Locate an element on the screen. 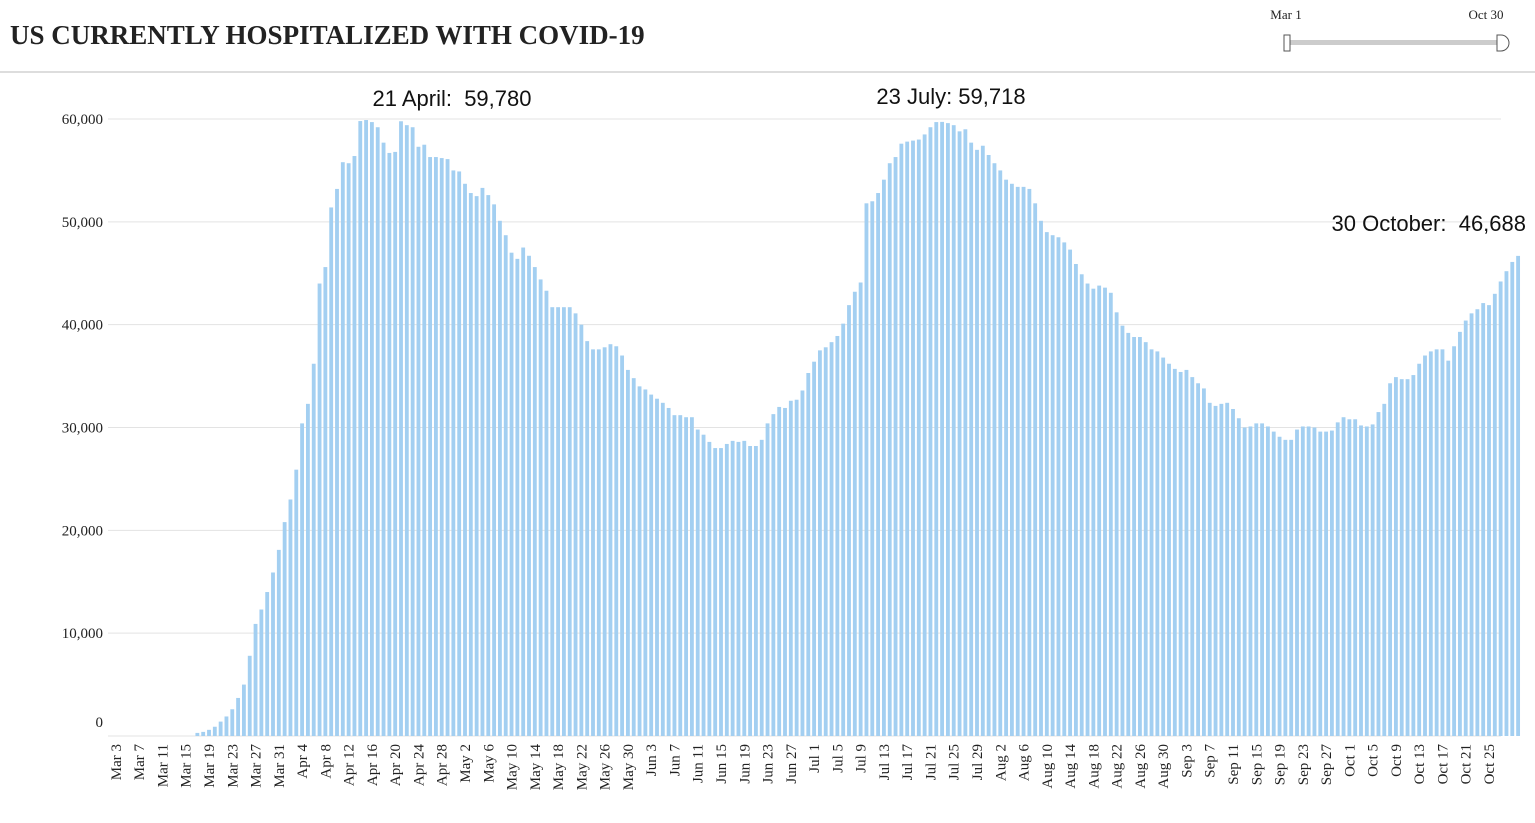 The width and height of the screenshot is (1535, 823). x-tick-label: Jul 5 is located at coordinates (838, 758).